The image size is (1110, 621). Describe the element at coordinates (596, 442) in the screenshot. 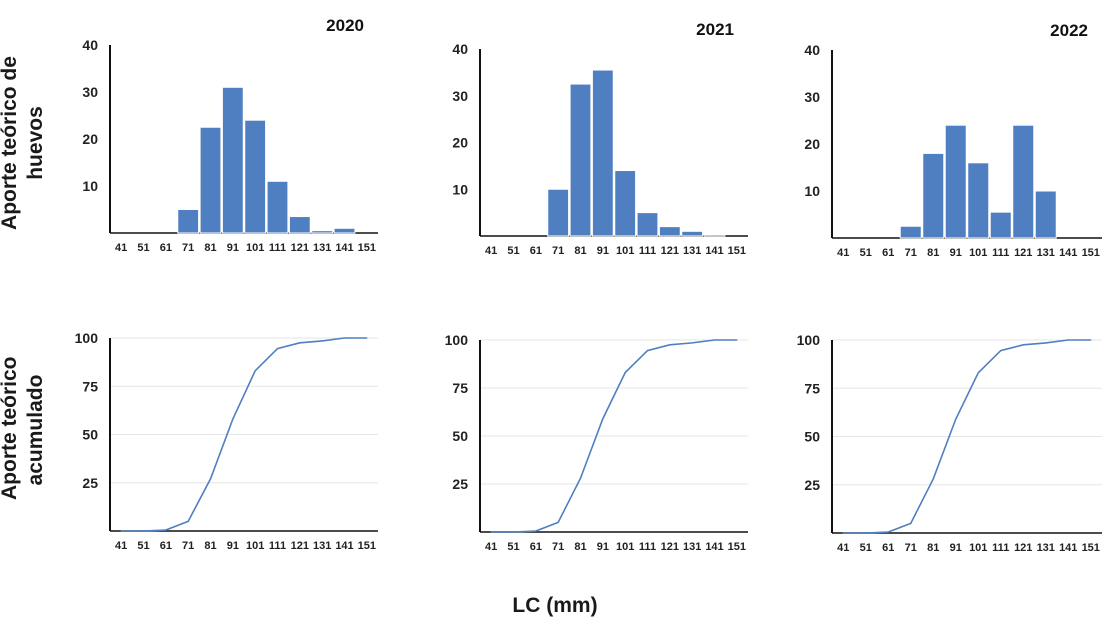

I see `chart-panel-5: 25 50 75 100 41 51 61 71 81 91 101 111 121 131 141 151` at that location.